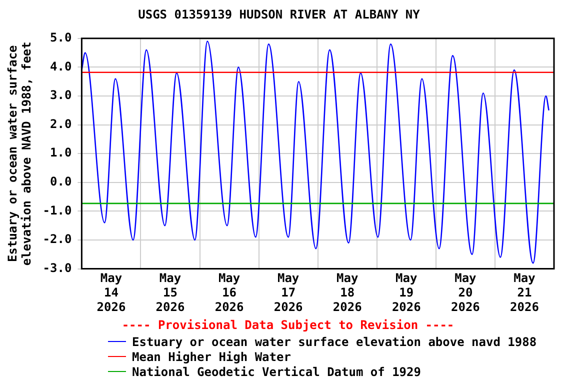 The image size is (576, 384). What do you see at coordinates (406, 292) in the screenshot?
I see `x-tick-label: May 19 2026` at bounding box center [406, 292].